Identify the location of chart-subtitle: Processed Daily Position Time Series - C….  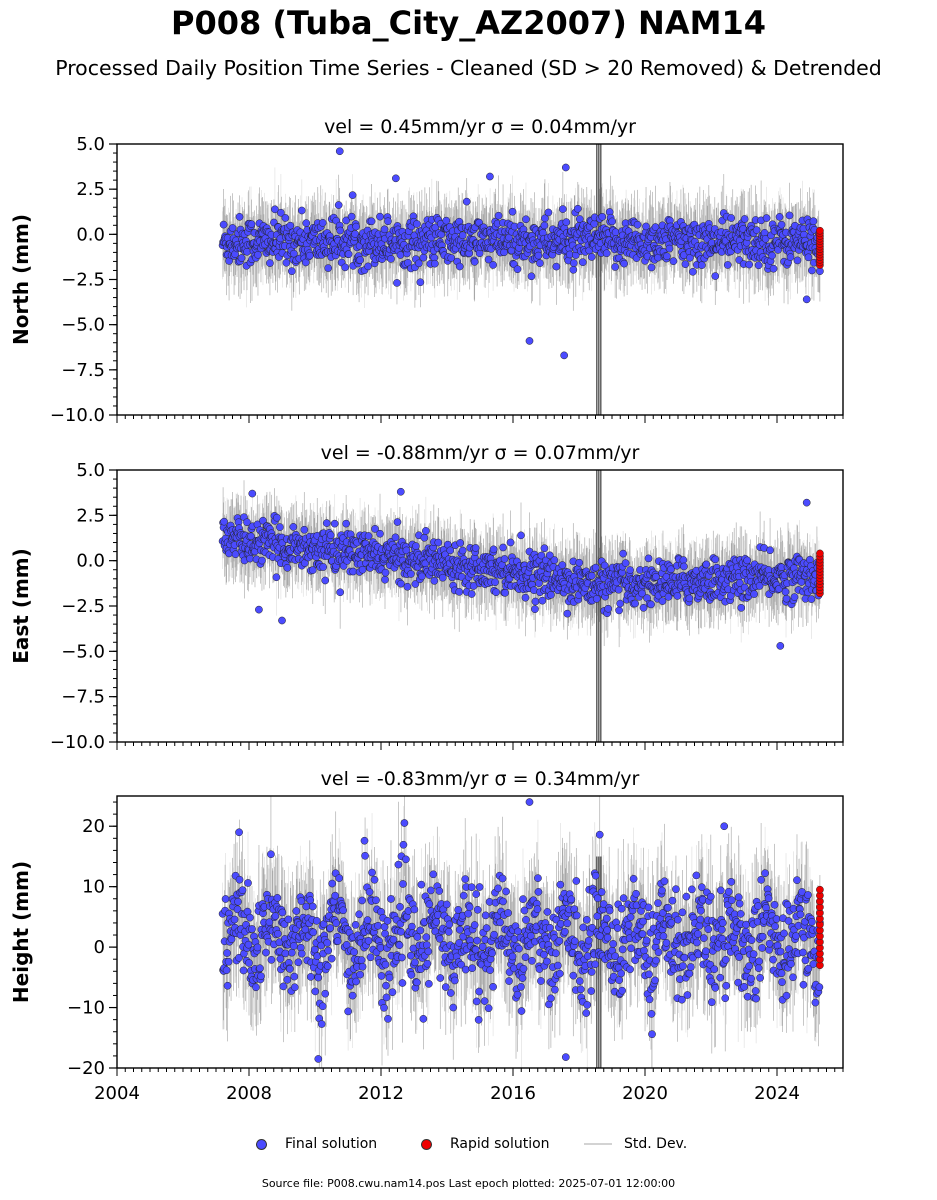
(468, 68).